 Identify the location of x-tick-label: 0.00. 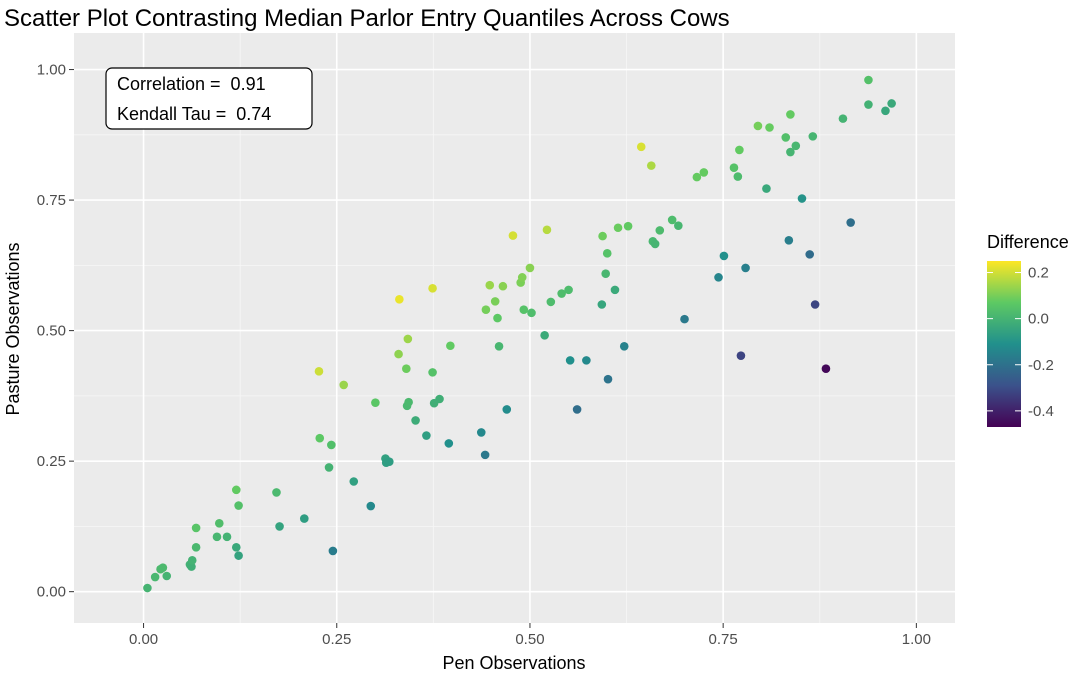
(143, 639).